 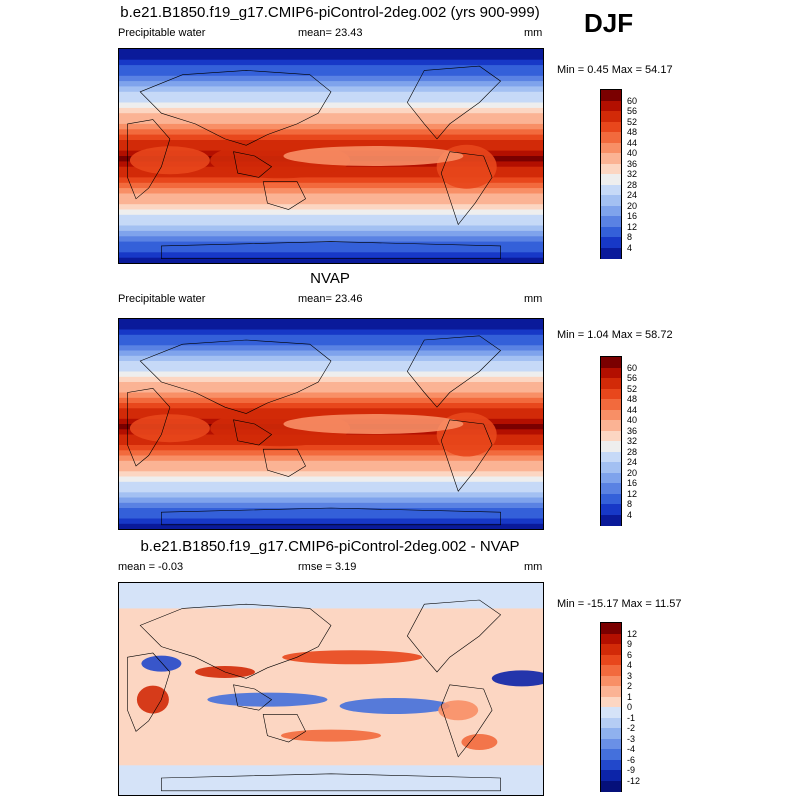 What do you see at coordinates (151, 567) in the screenshot?
I see `panel-3-mean-label: mean = -0.03` at bounding box center [151, 567].